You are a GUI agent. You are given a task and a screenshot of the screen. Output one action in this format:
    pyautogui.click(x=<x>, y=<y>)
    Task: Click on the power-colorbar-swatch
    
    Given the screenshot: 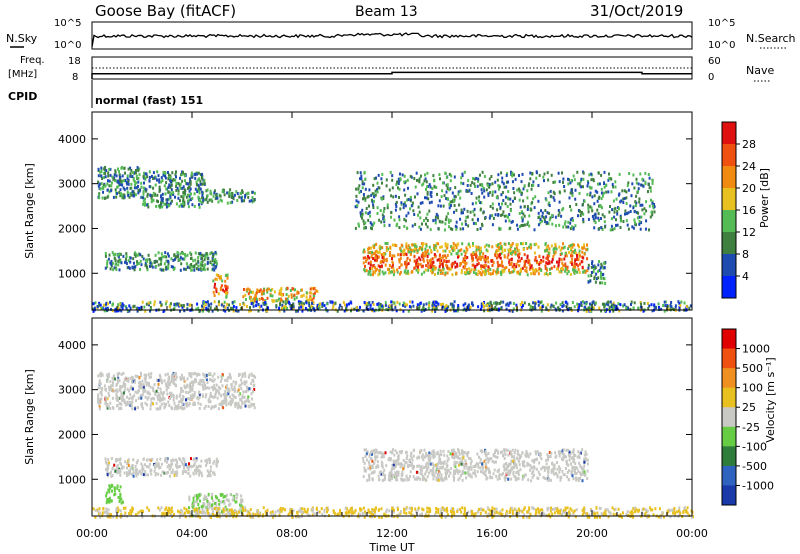 What is the action you would take?
    pyautogui.click(x=729, y=133)
    